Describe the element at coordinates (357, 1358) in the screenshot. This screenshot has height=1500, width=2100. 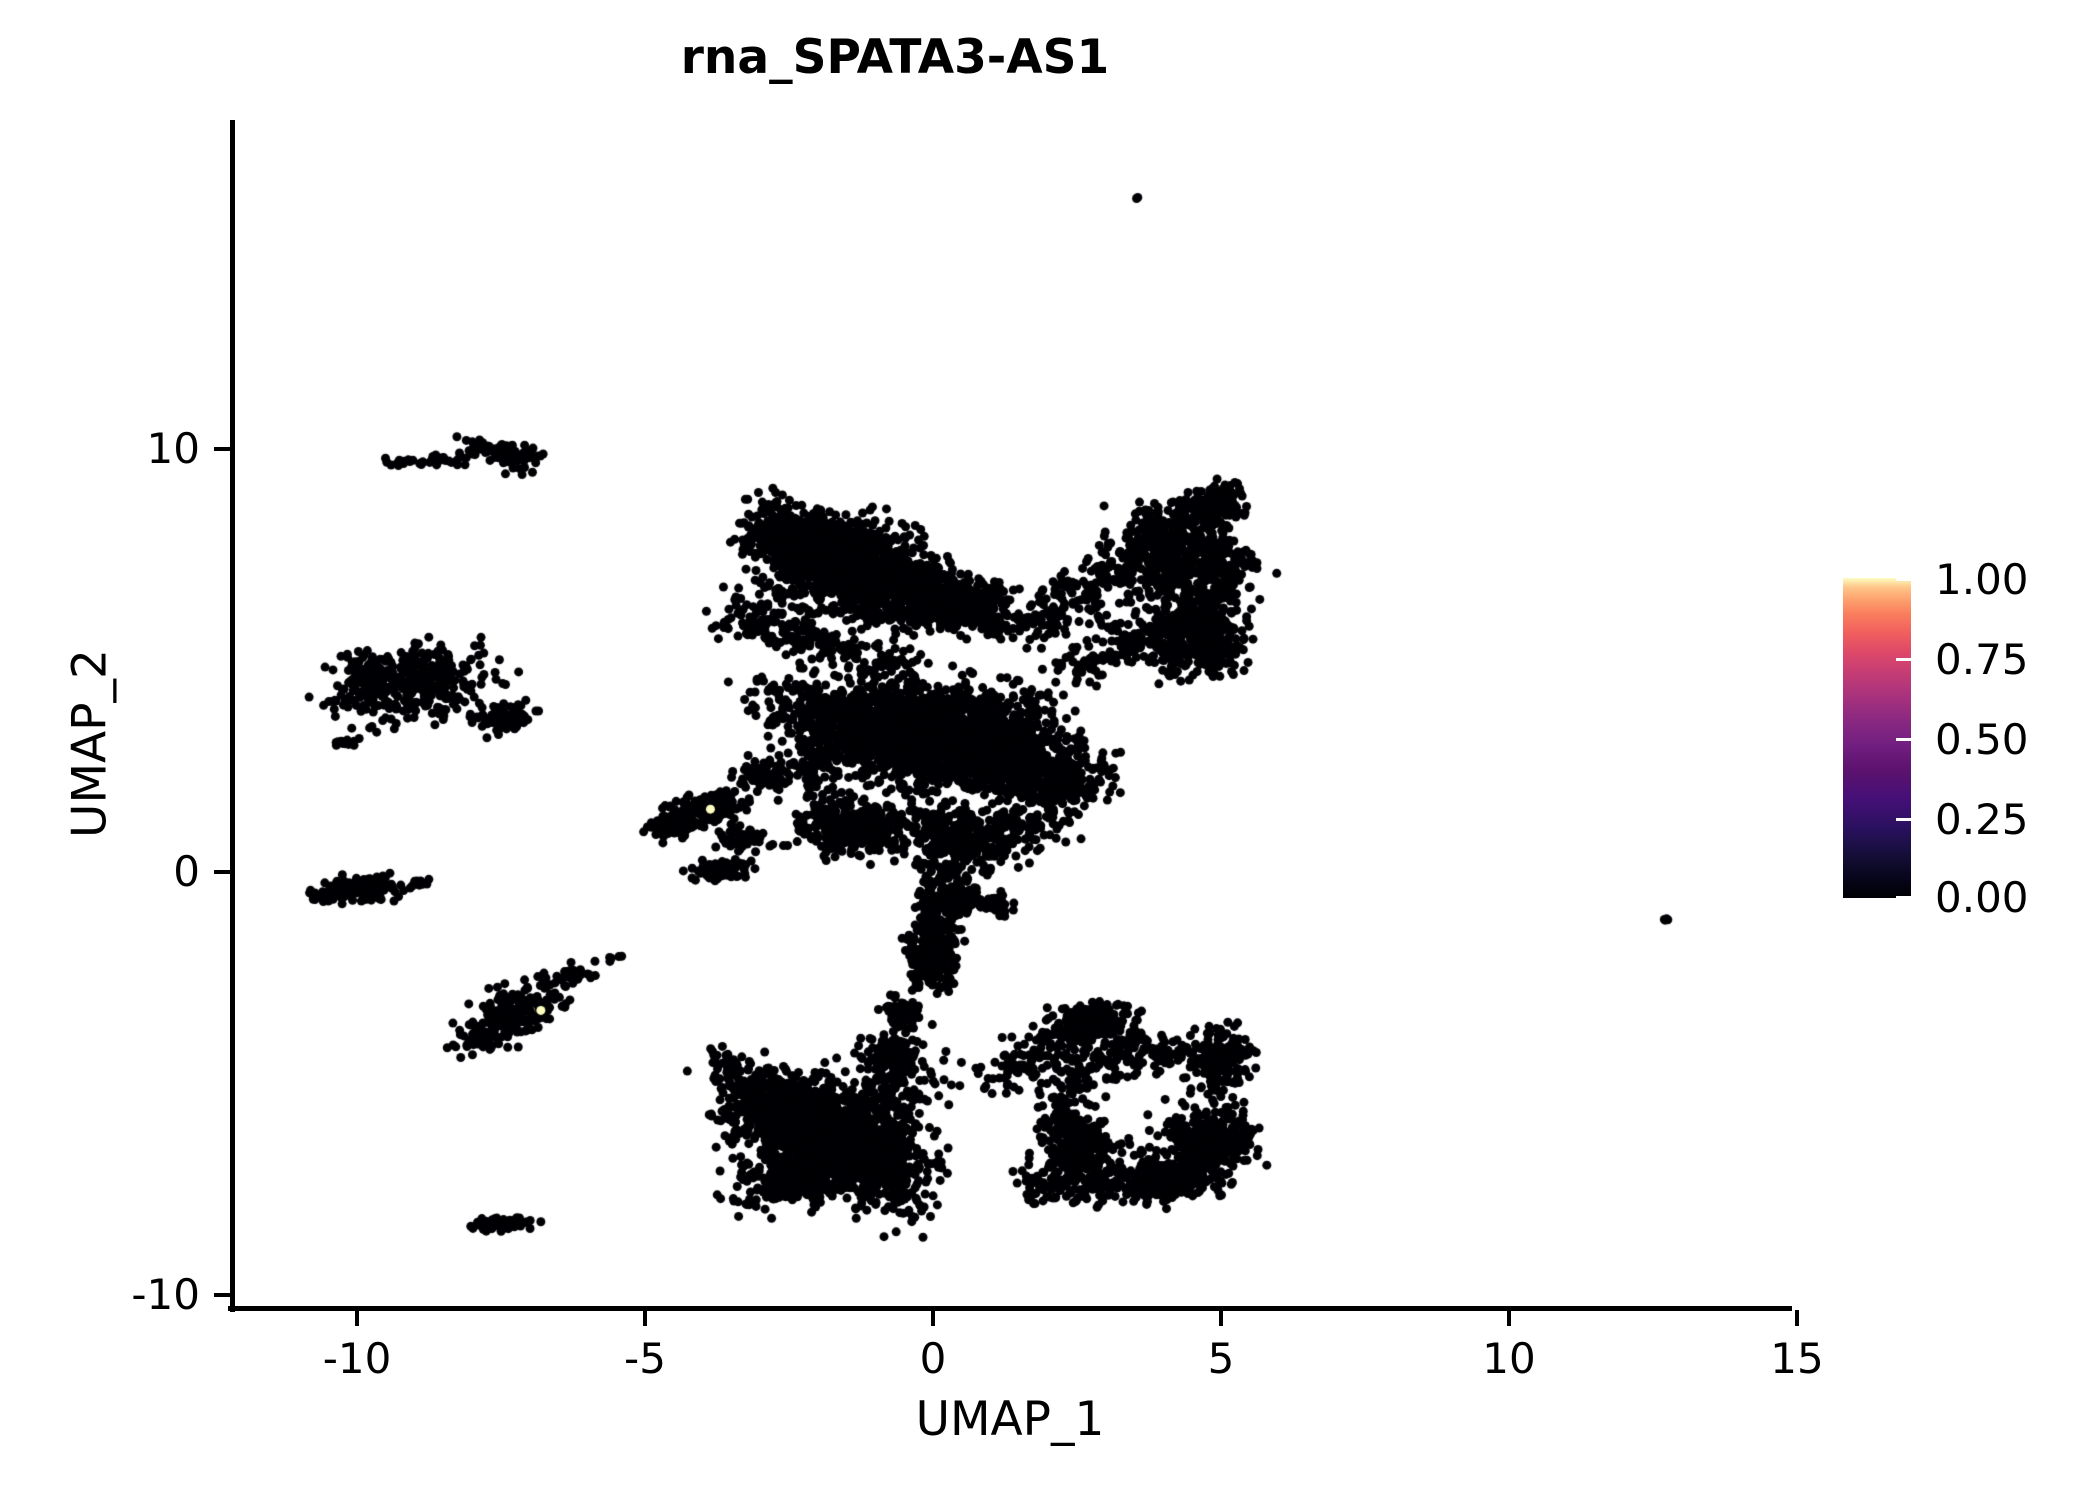
I see `x-tick-label-neg10: -10` at that location.